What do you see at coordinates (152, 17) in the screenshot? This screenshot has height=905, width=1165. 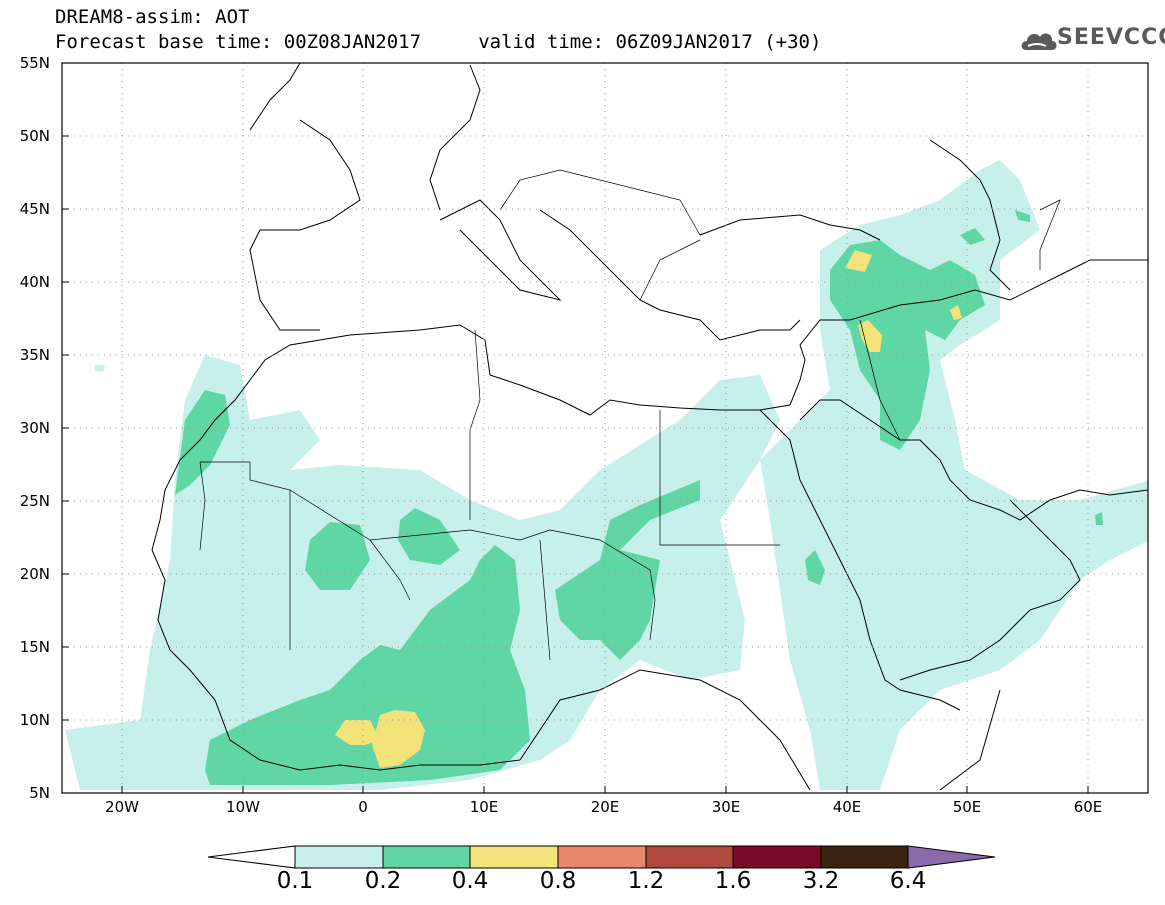 I see `map-title: DREAM8-assim: AOT` at bounding box center [152, 17].